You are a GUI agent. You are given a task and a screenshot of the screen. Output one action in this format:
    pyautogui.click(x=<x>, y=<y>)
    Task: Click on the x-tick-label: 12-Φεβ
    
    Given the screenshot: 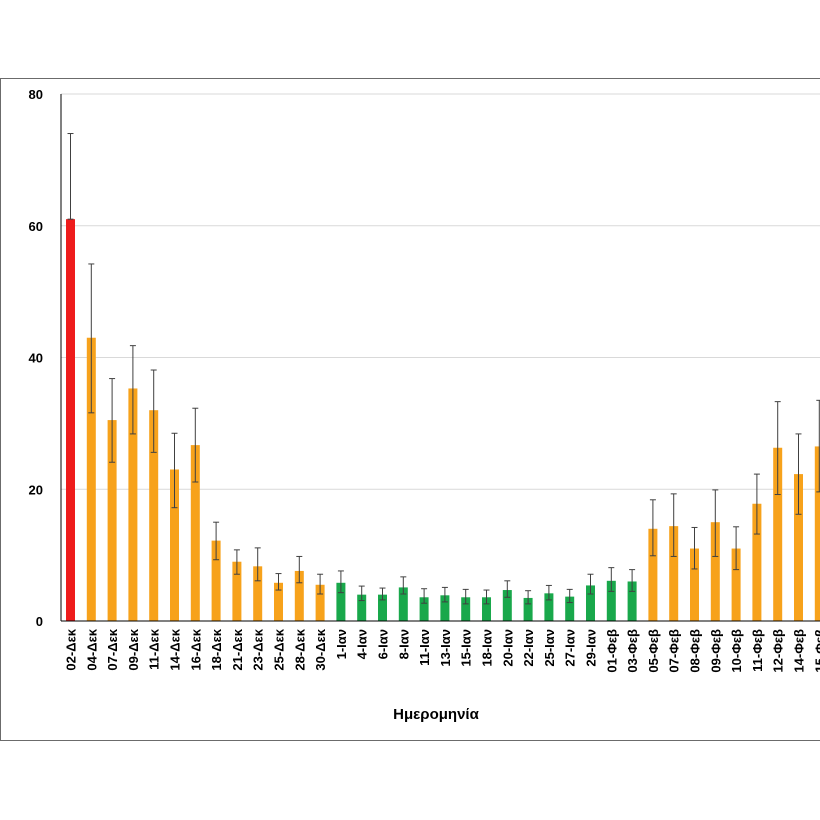 What is the action you would take?
    pyautogui.click(x=778, y=651)
    